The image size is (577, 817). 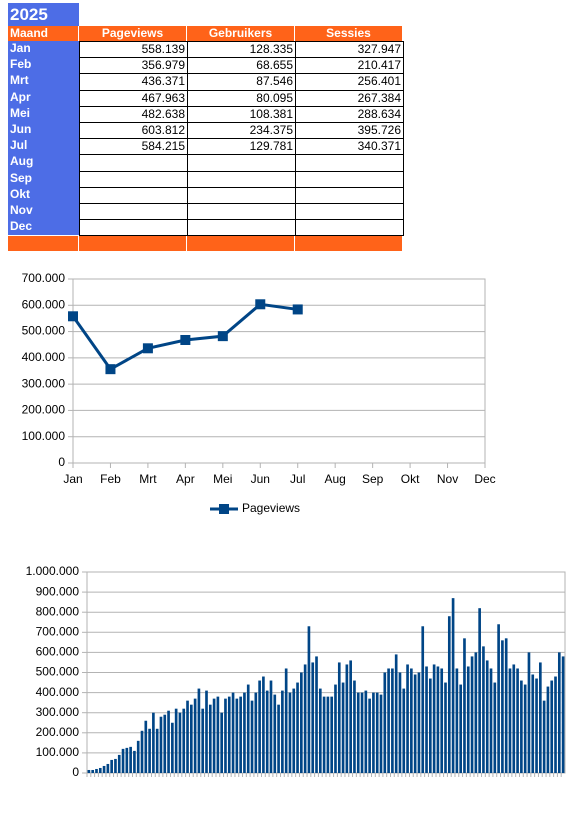 I want to click on y-tick-label: 800.000, so click(x=58, y=611).